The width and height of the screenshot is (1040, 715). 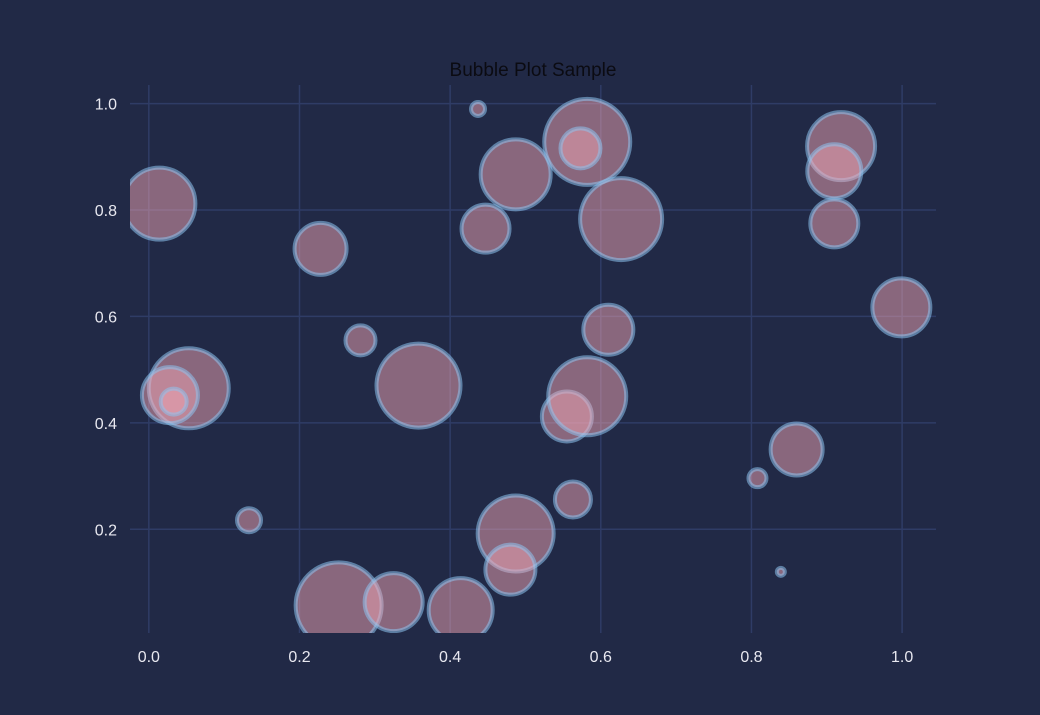 What do you see at coordinates (450, 657) in the screenshot?
I see `x-tick-label: 0.4` at bounding box center [450, 657].